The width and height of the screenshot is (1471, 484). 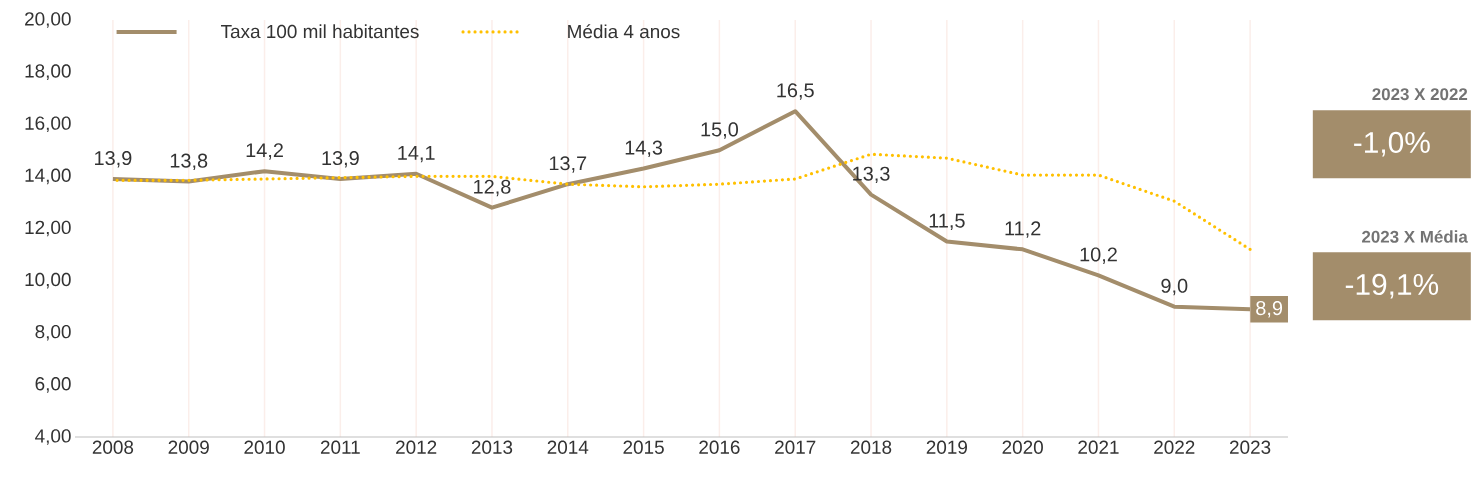 I want to click on y-tick-label: 18,00, so click(x=48, y=72).